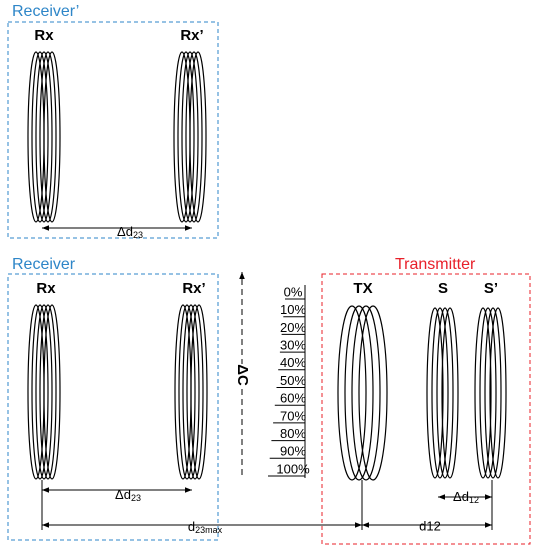  Describe the element at coordinates (293, 327) in the screenshot. I see `scale-label: 20%` at that location.